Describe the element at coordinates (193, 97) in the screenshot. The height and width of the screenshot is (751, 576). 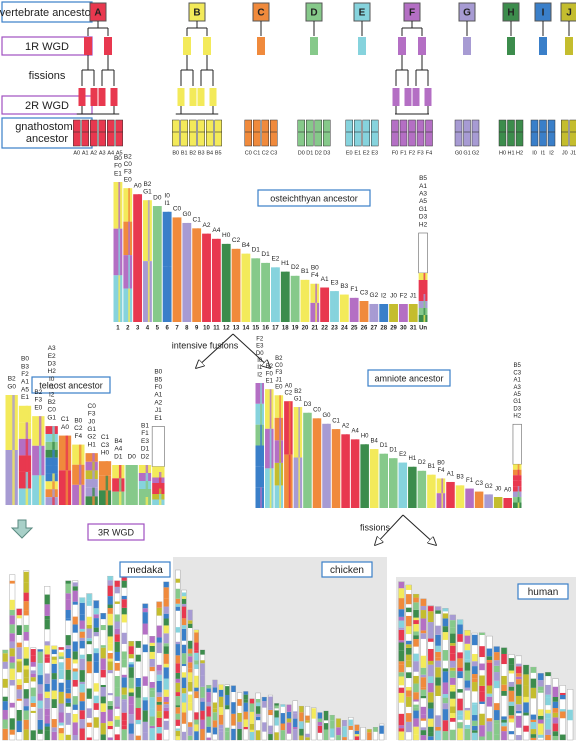
I see `wgd2-bar` at that location.